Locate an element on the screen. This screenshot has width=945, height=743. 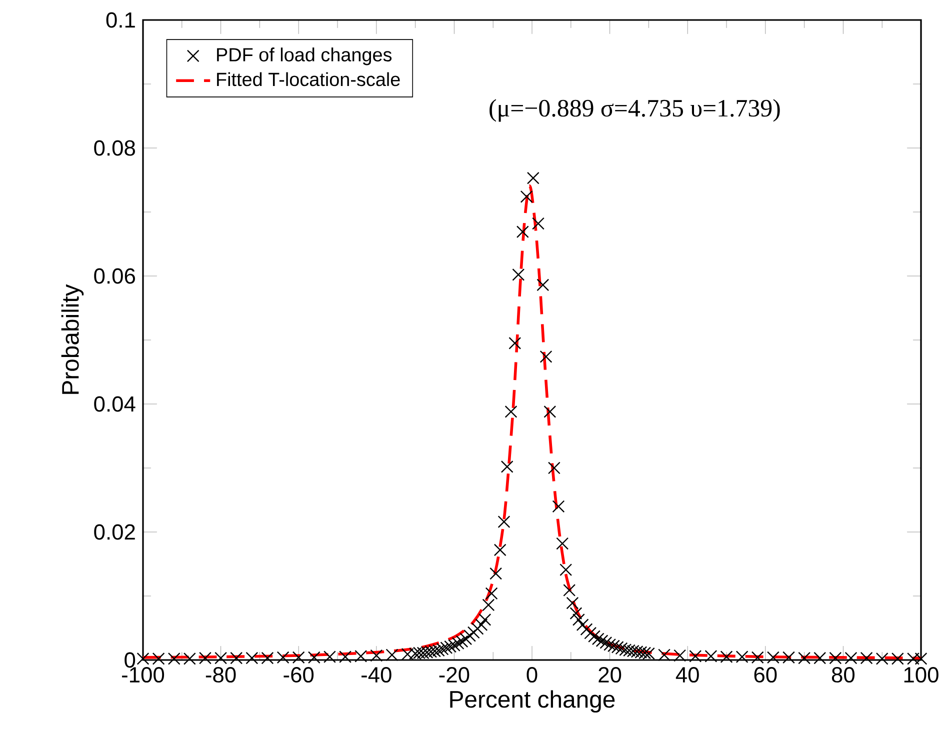
x-axis-title: Percent change is located at coordinates (532, 701).